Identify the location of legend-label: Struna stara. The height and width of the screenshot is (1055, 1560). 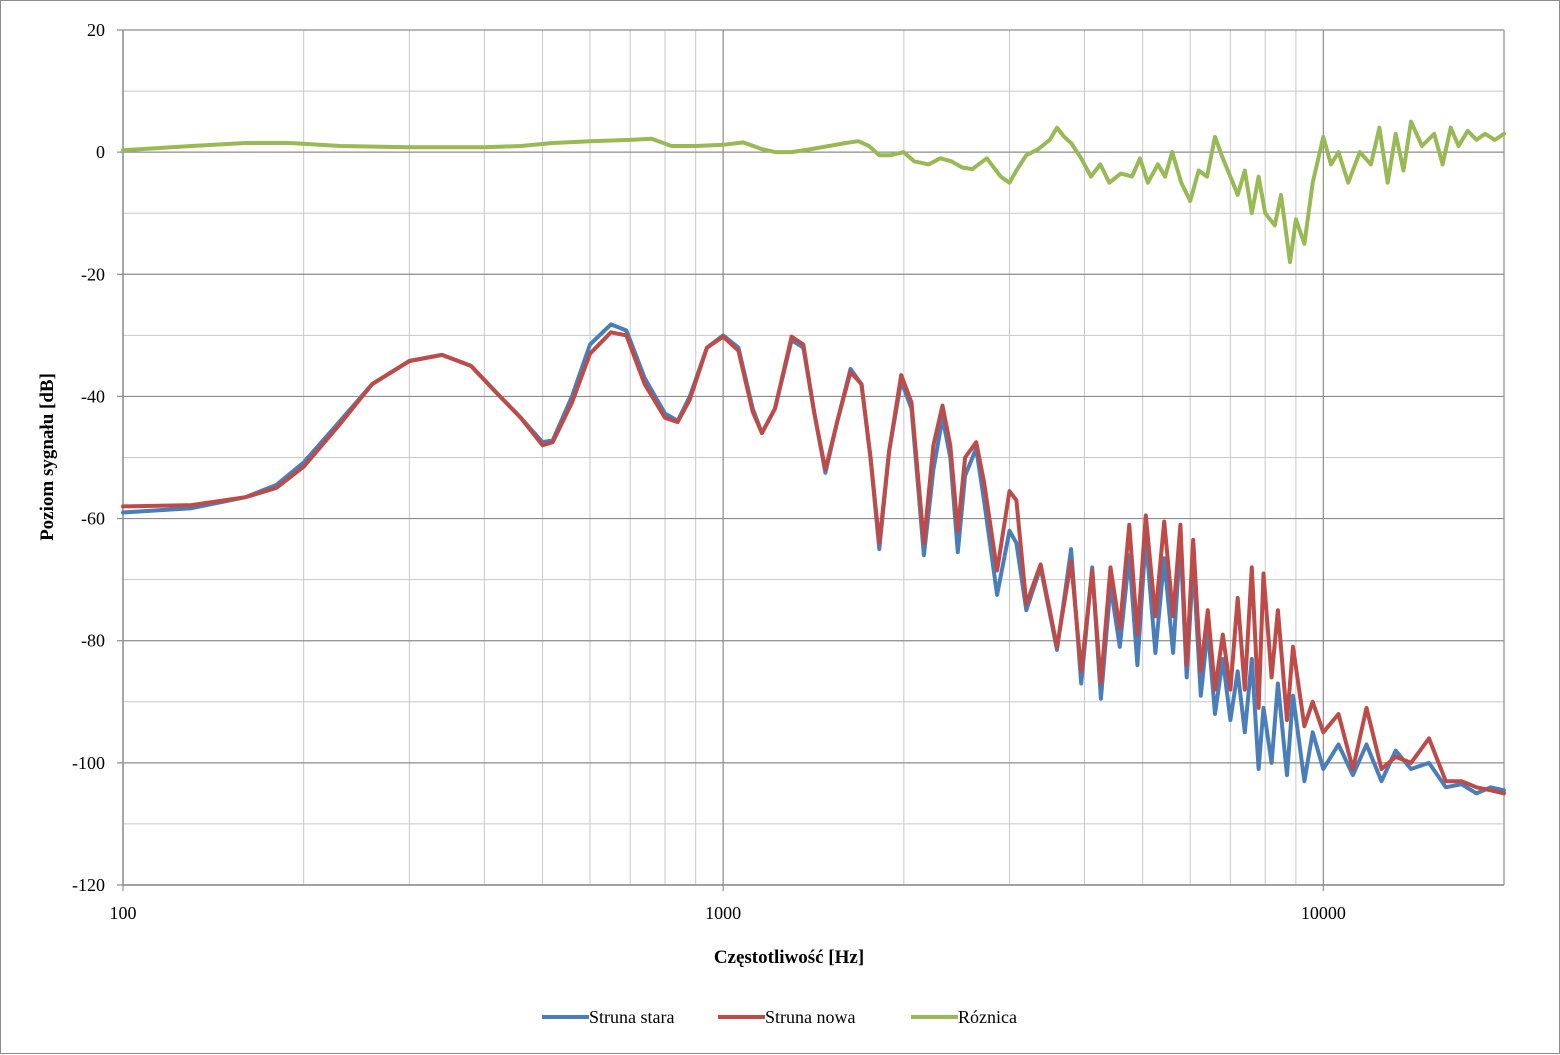
(631, 1017).